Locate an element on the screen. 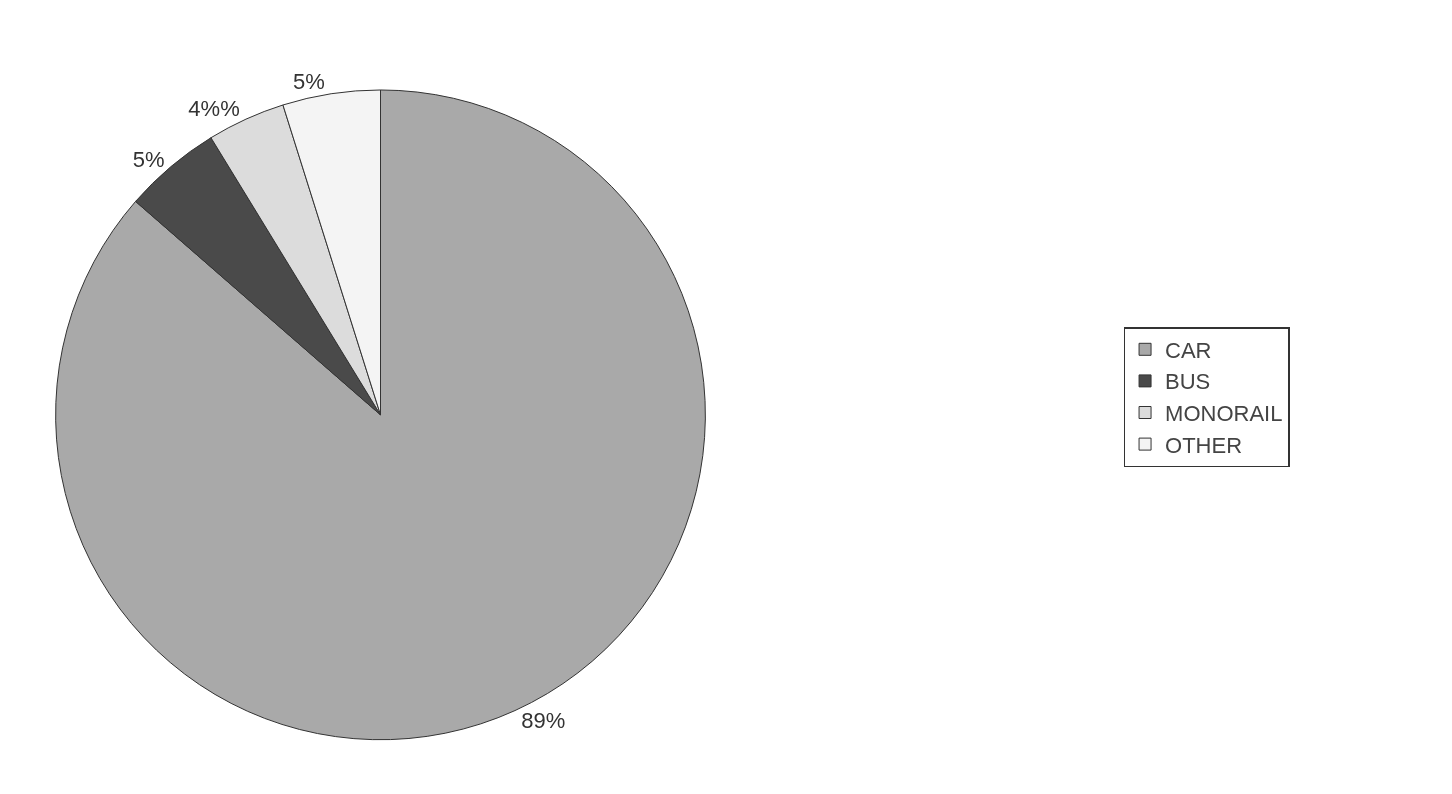 This screenshot has width=1452, height=794. legend-label: OTHER is located at coordinates (1204, 445).